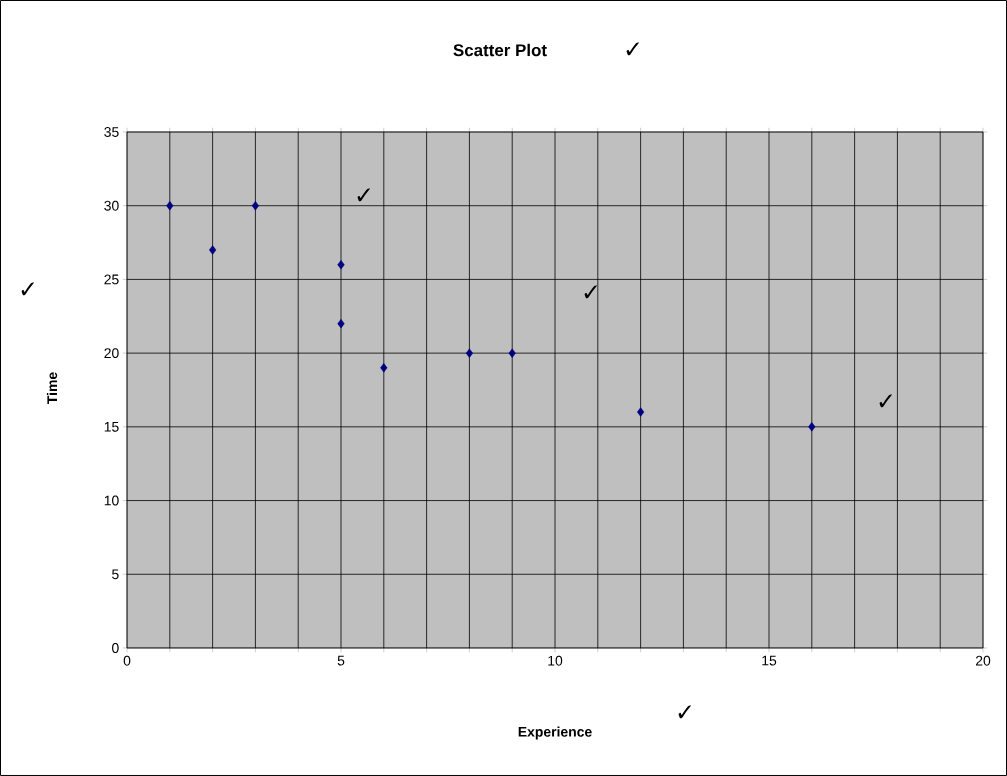 The image size is (1007, 776). What do you see at coordinates (500, 50) in the screenshot?
I see `chart-title: Scatter Plot` at bounding box center [500, 50].